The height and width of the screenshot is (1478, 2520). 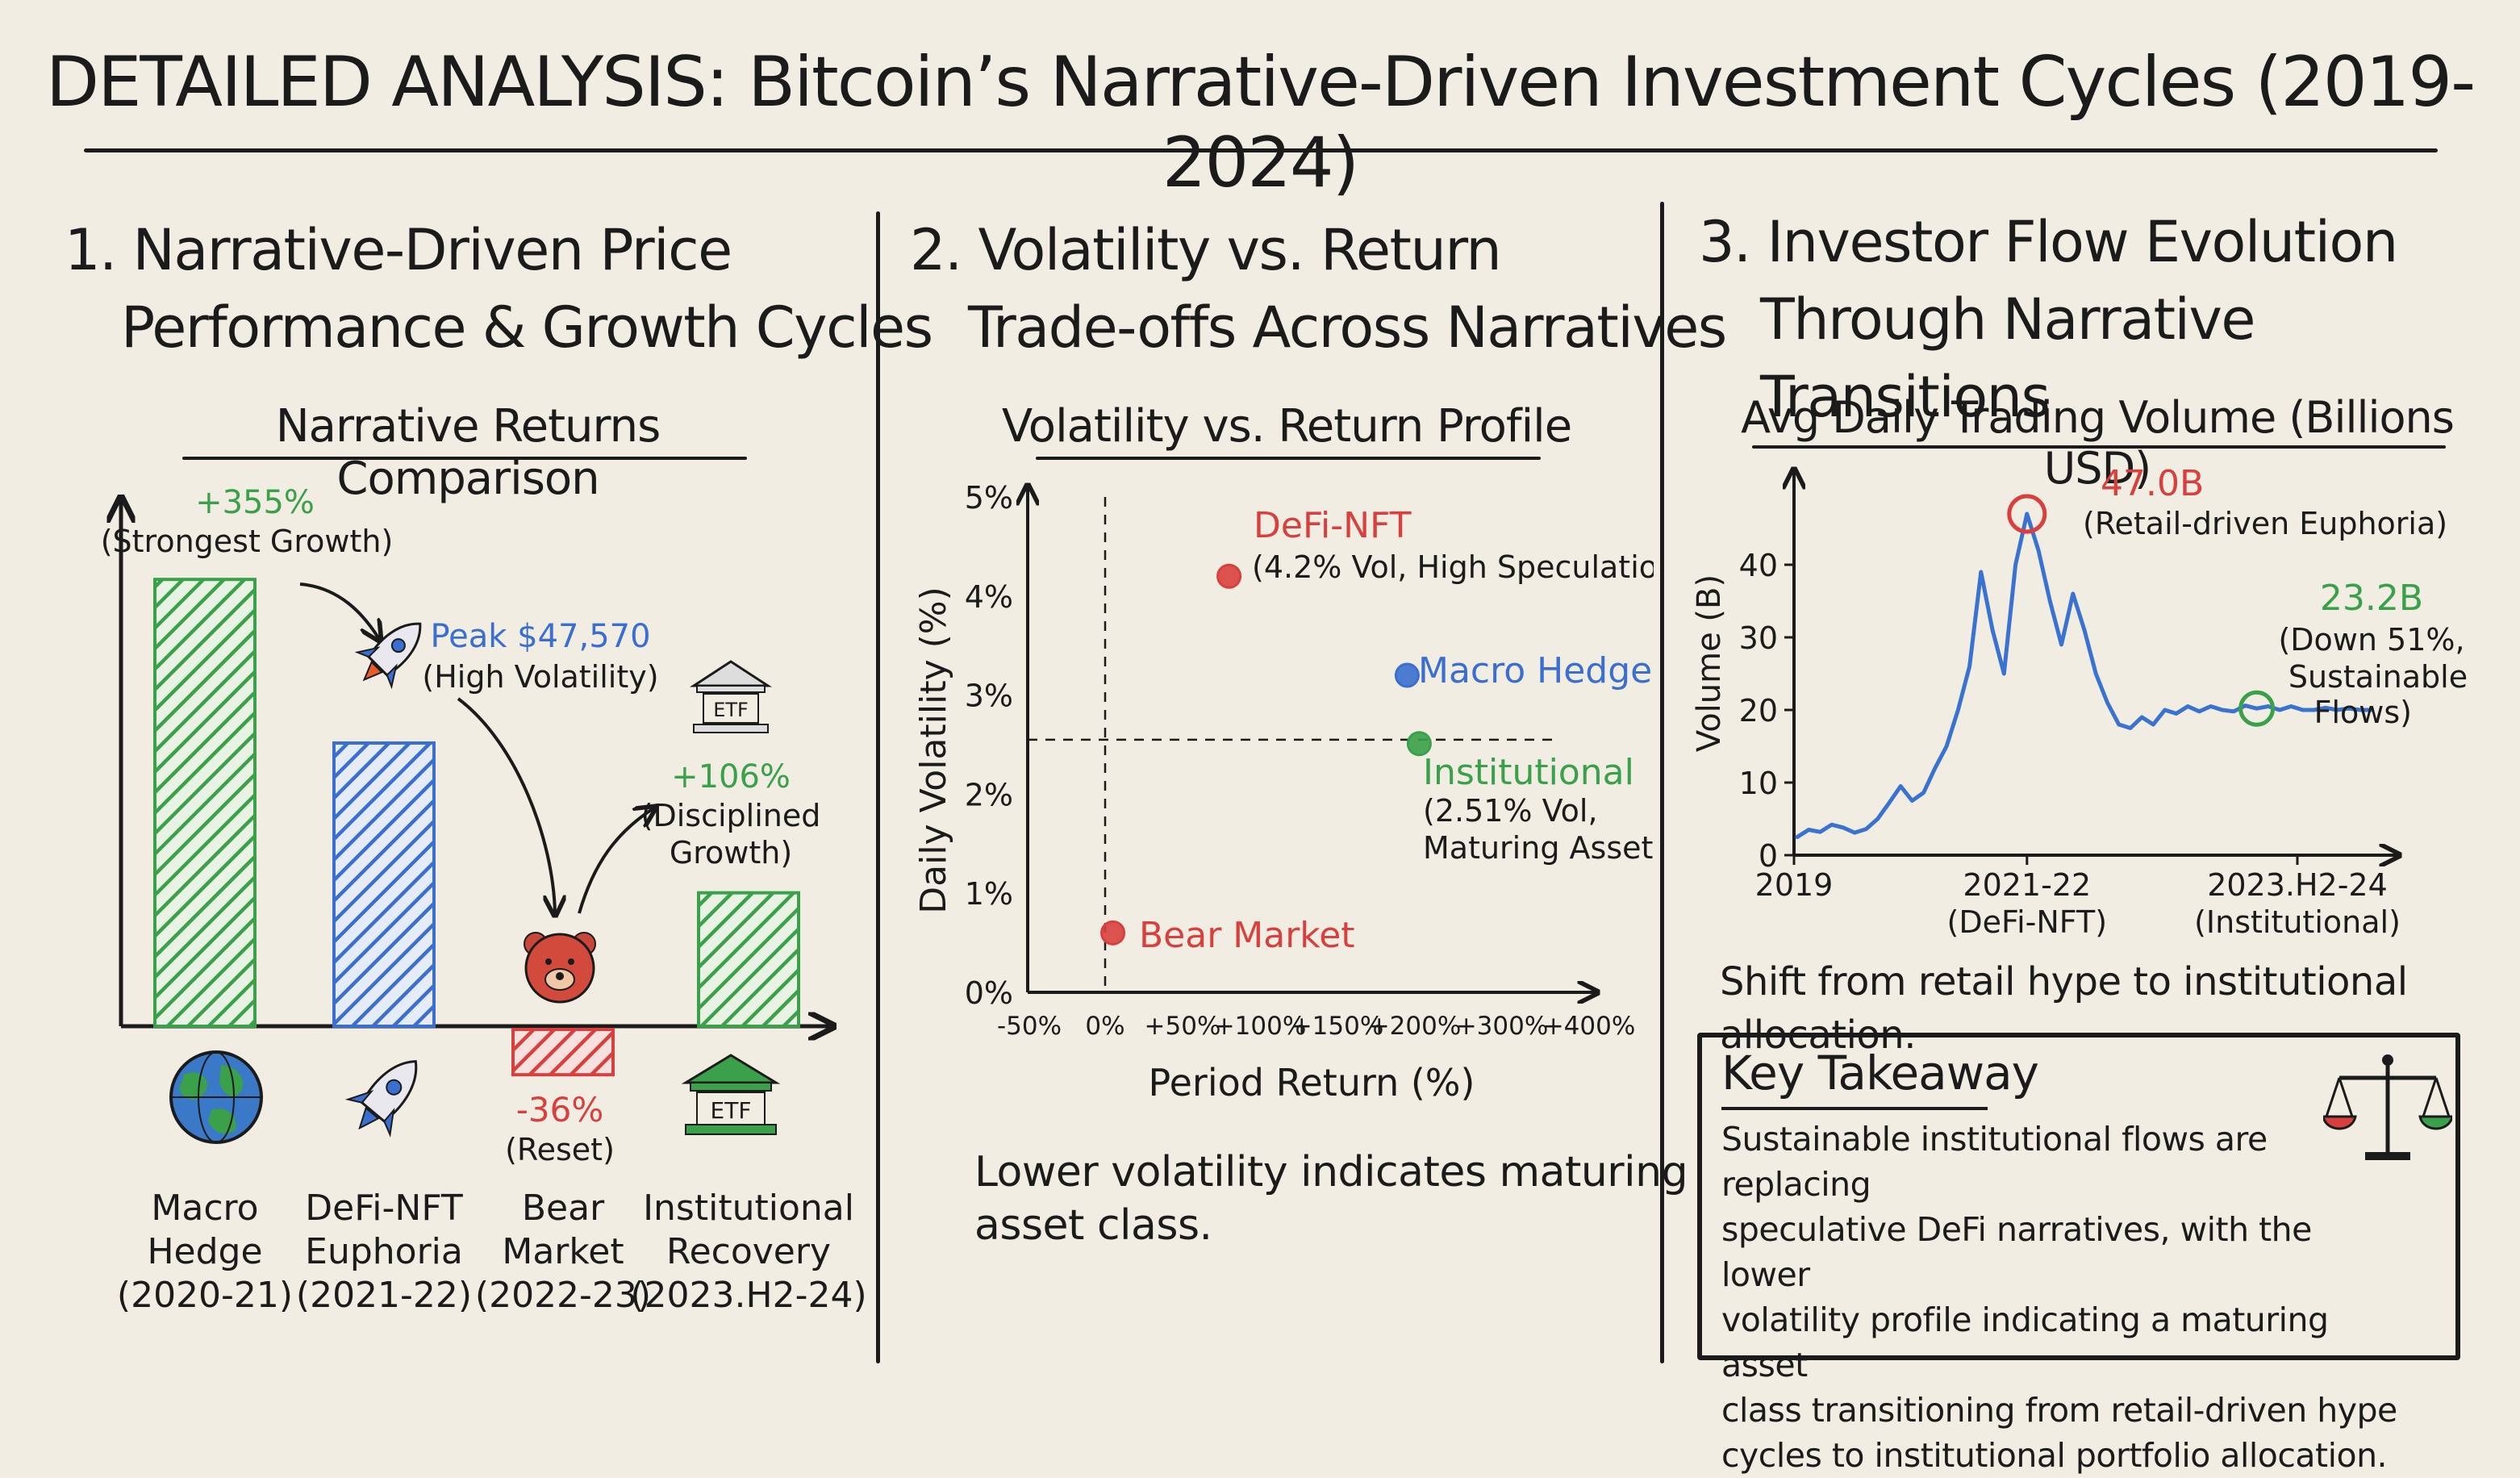 What do you see at coordinates (560, 1150) in the screenshot?
I see `bar-annotation-bear-note: (Reset)` at bounding box center [560, 1150].